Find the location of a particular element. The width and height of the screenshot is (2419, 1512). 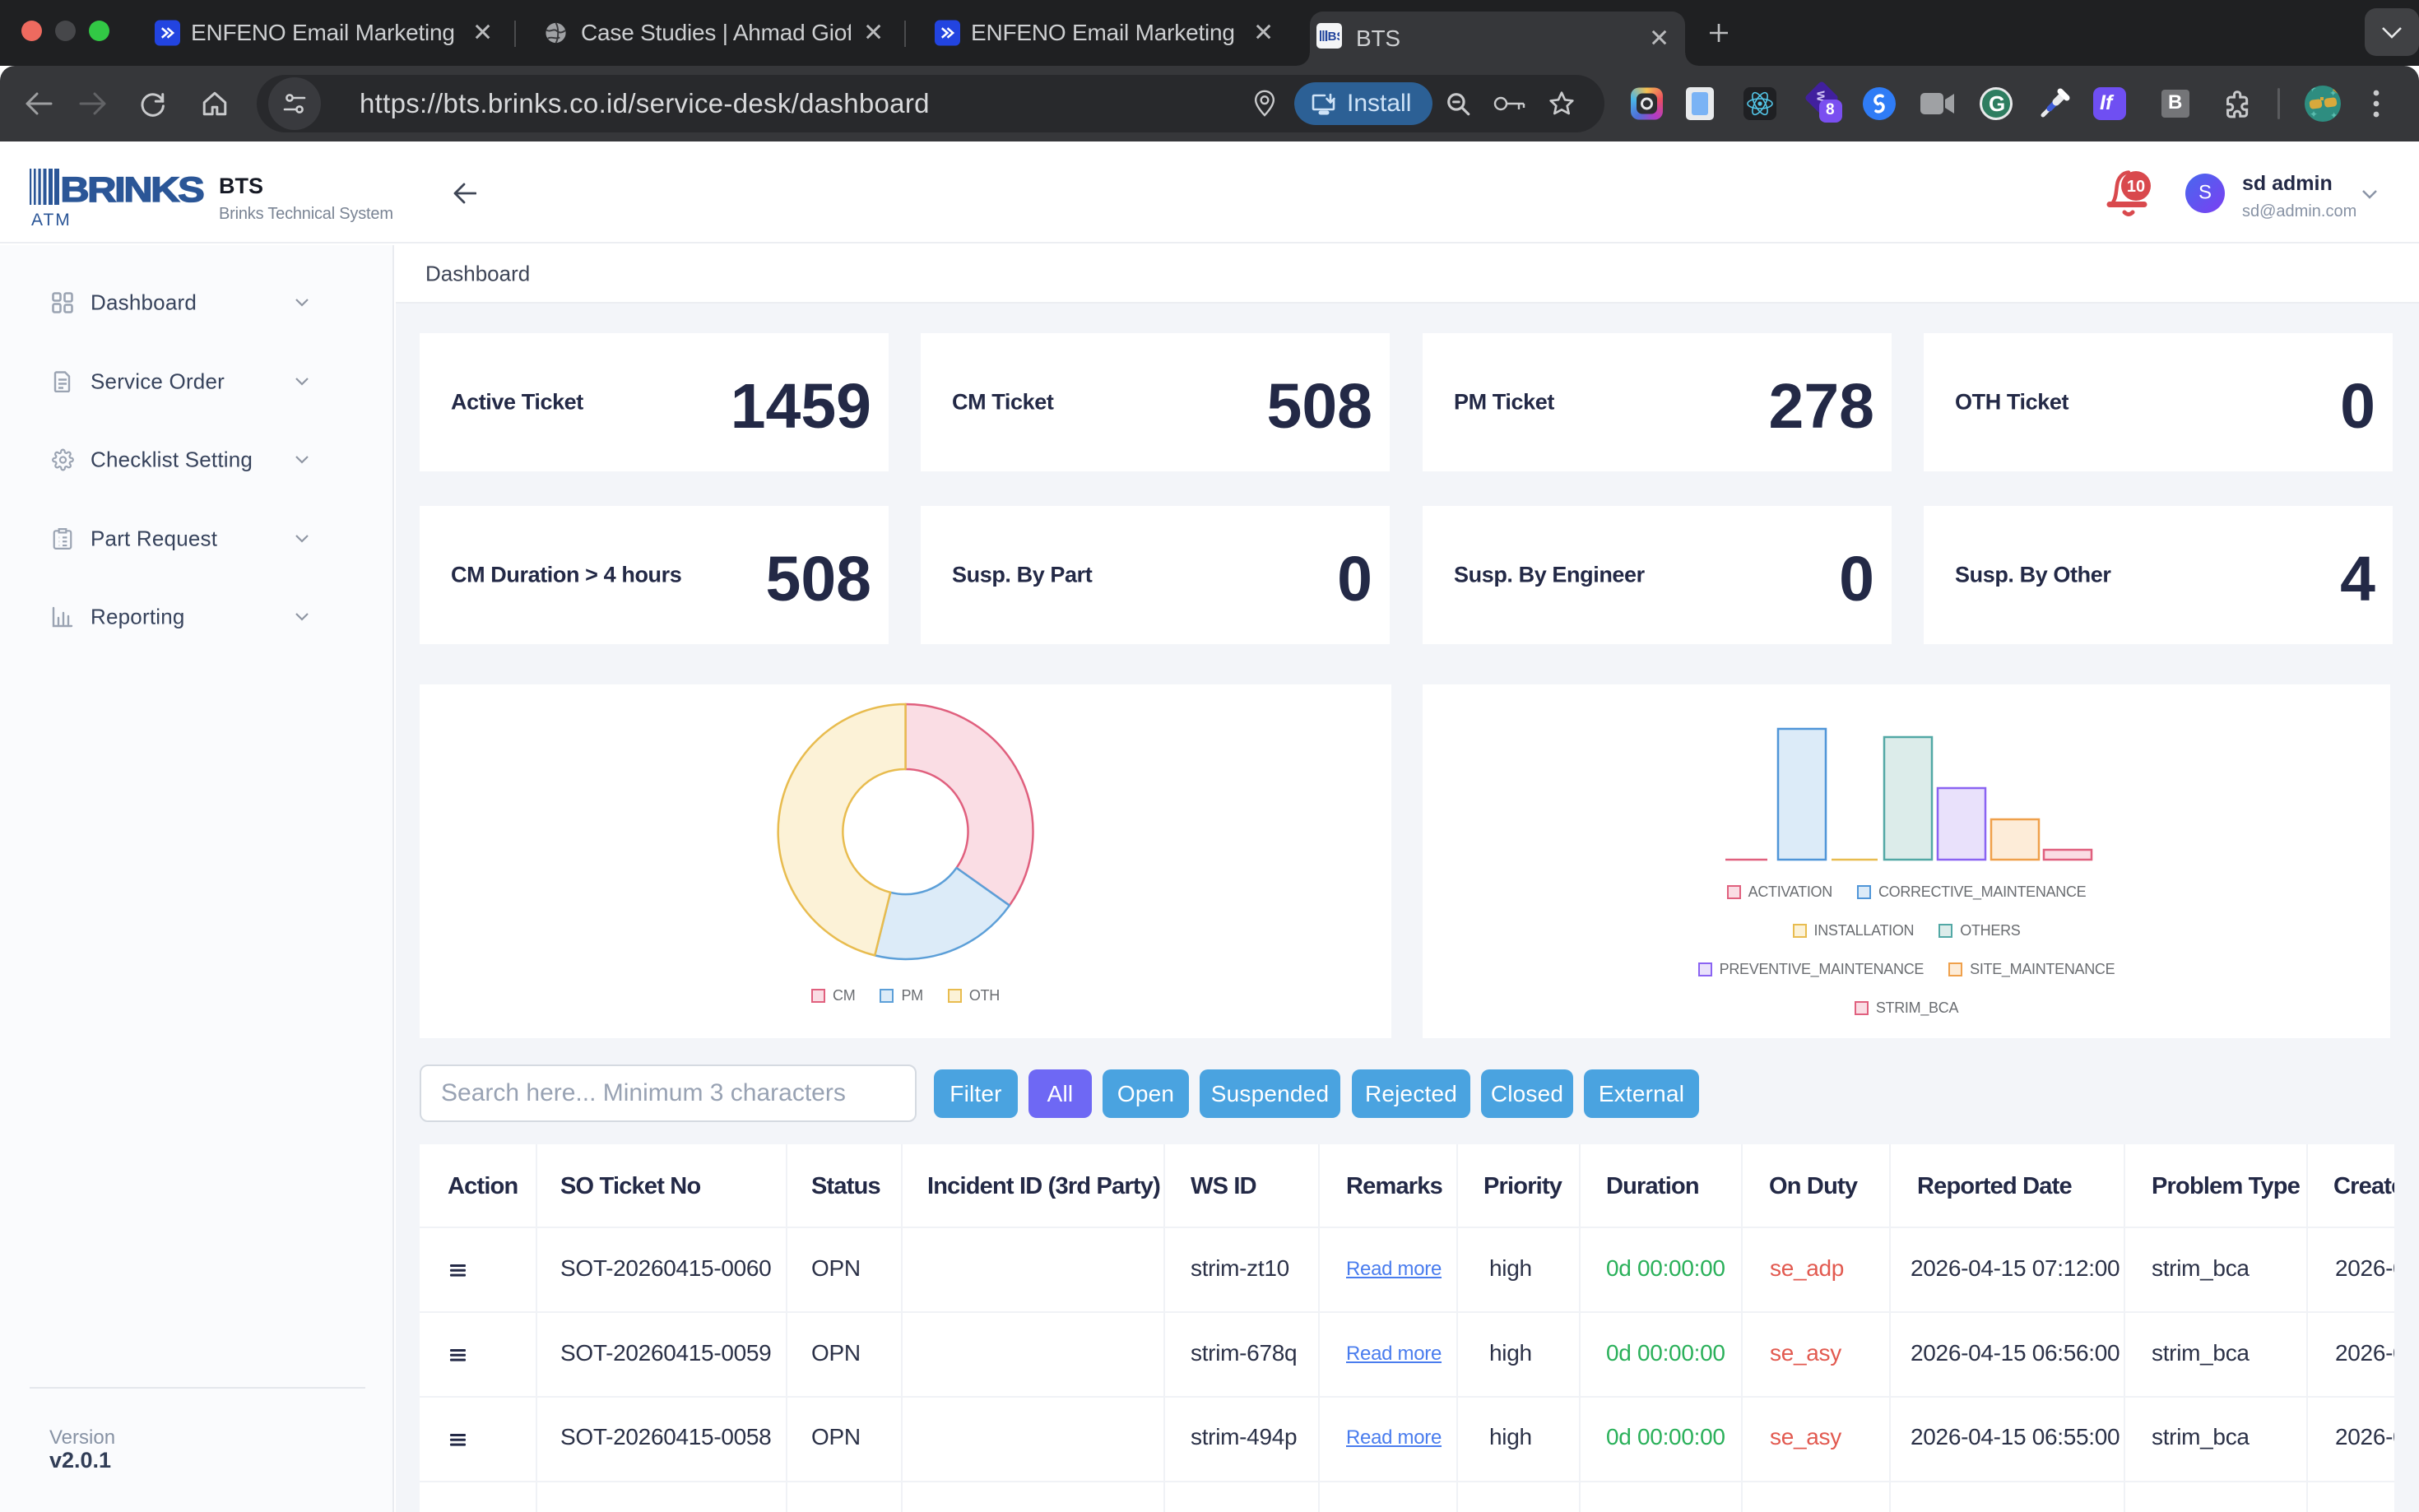

svg-text: 10 is located at coordinates (2136, 187).